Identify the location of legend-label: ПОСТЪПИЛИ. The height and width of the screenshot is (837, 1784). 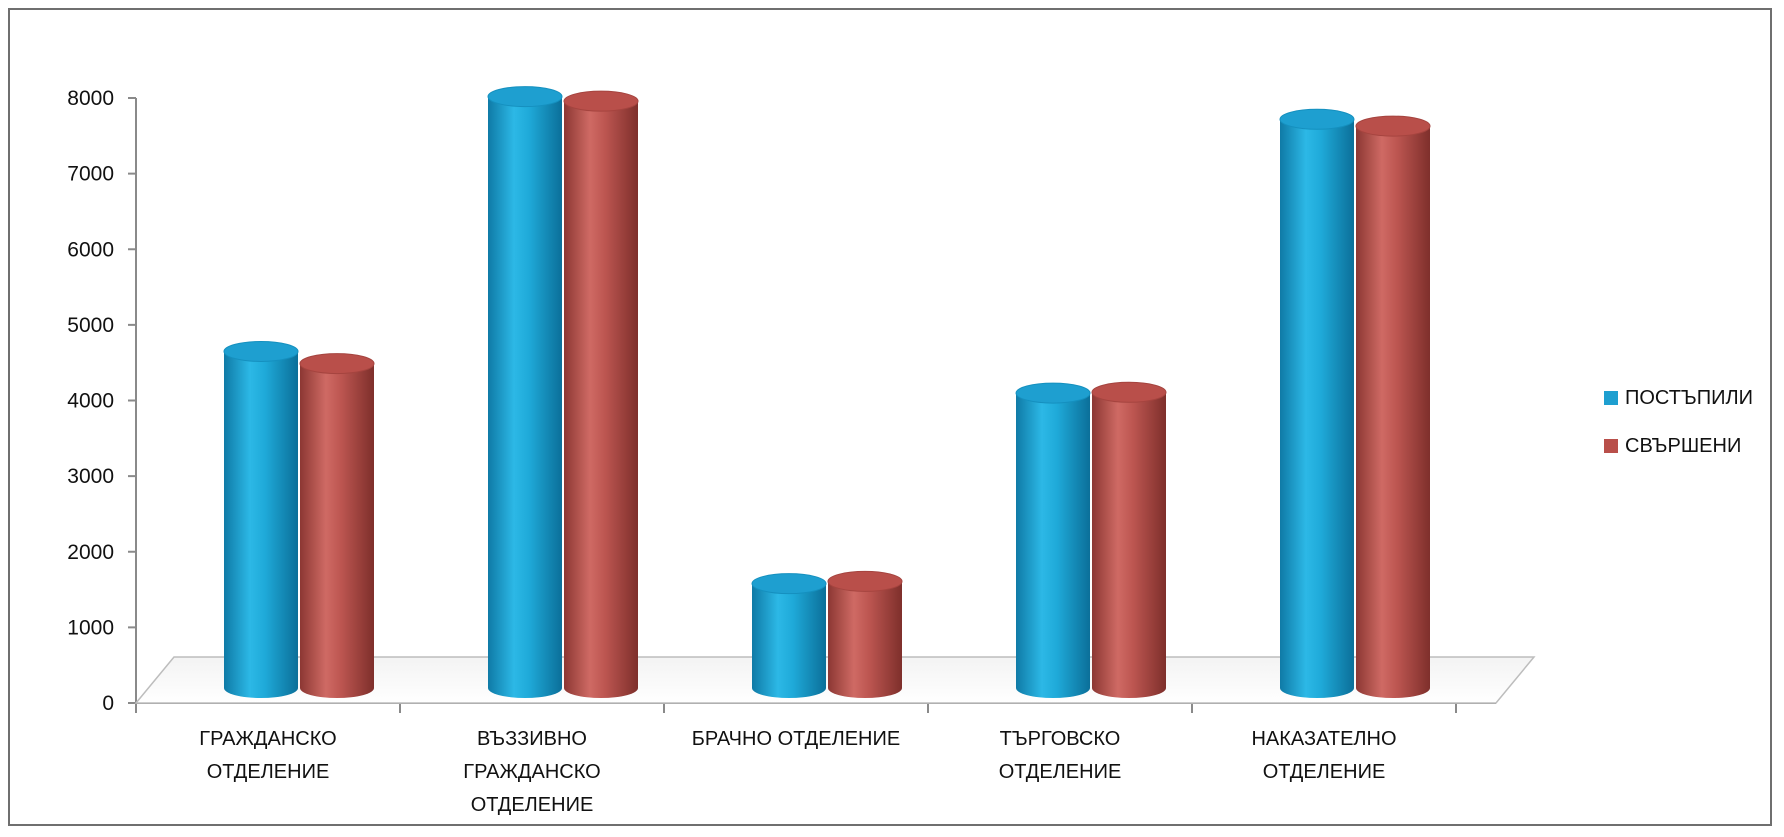
(1689, 398).